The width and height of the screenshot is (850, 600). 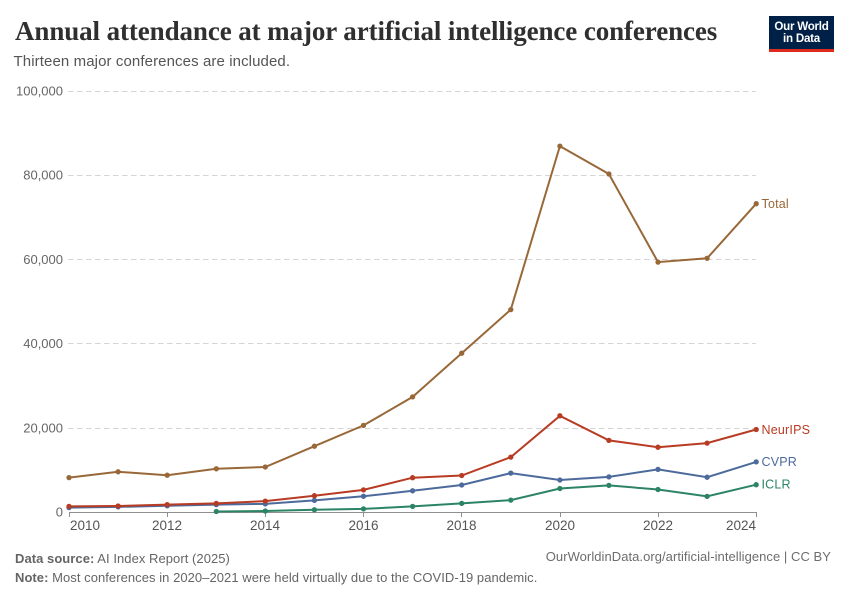 What do you see at coordinates (461, 525) in the screenshot?
I see `svg-text: 2018` at bounding box center [461, 525].